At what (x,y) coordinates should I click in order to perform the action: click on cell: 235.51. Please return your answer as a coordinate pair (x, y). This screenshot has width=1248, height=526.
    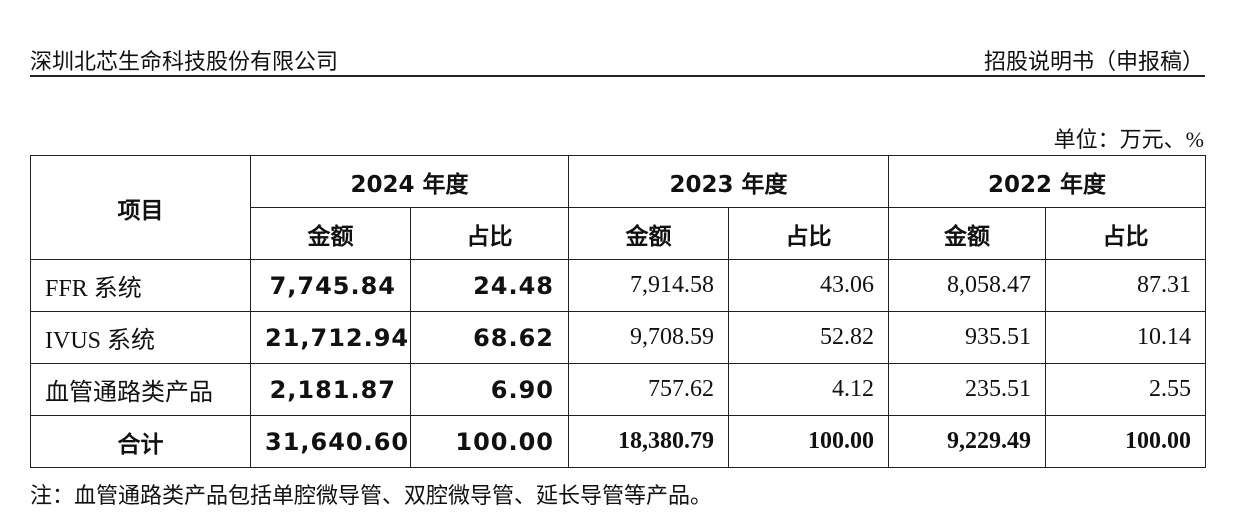
    Looking at the image, I should click on (967, 389).